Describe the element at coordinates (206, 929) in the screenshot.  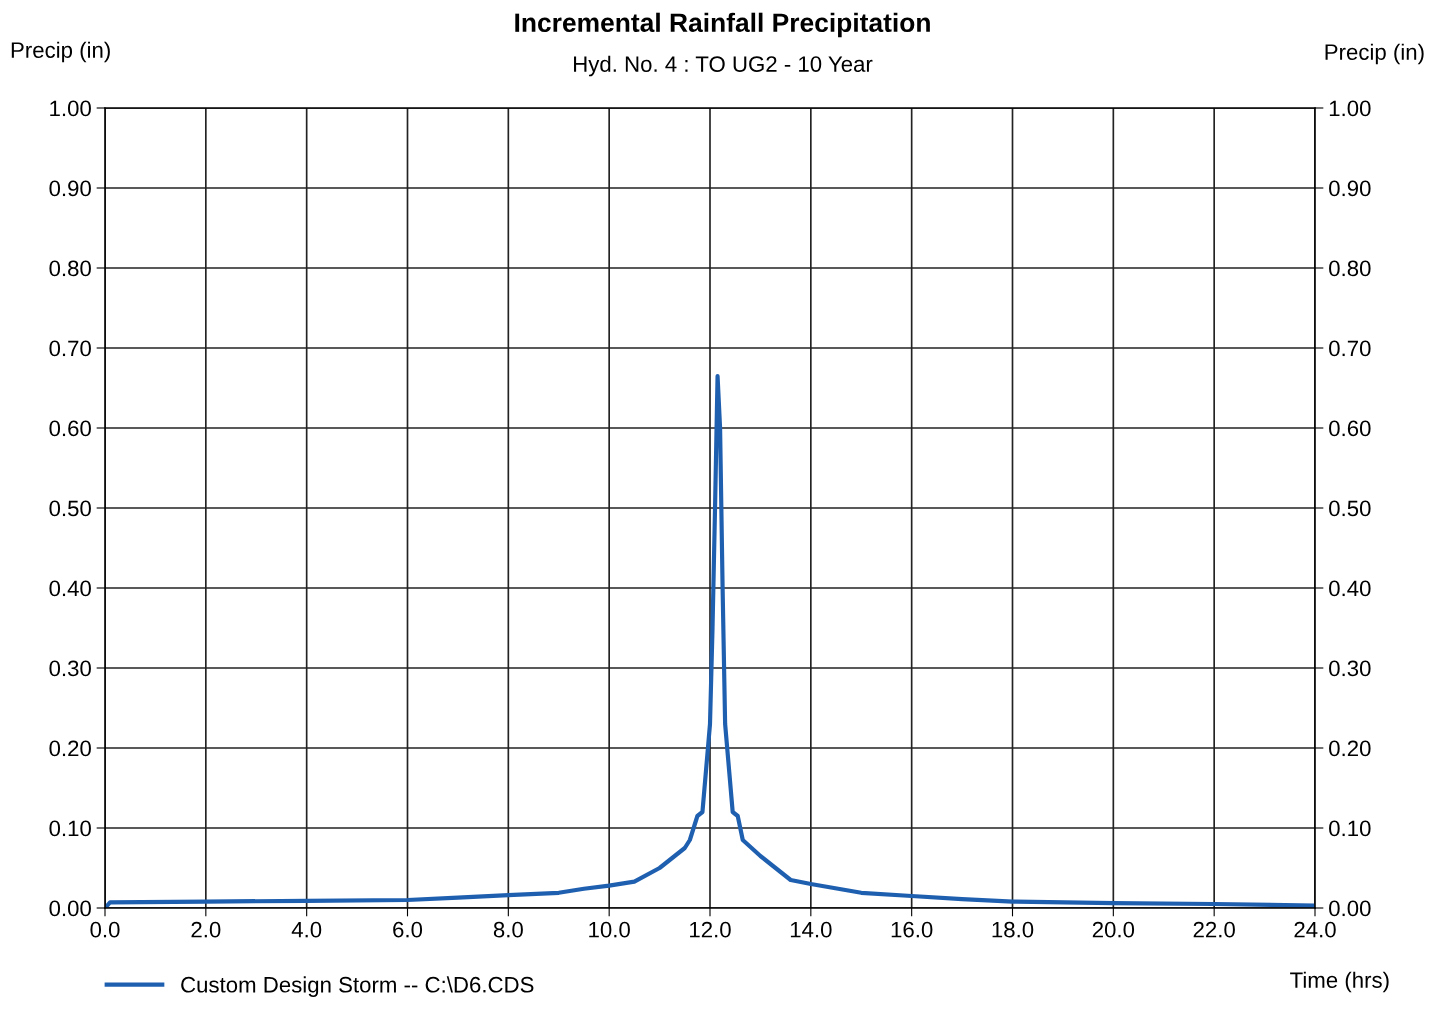
I see `x-tick-label: 2.0` at that location.